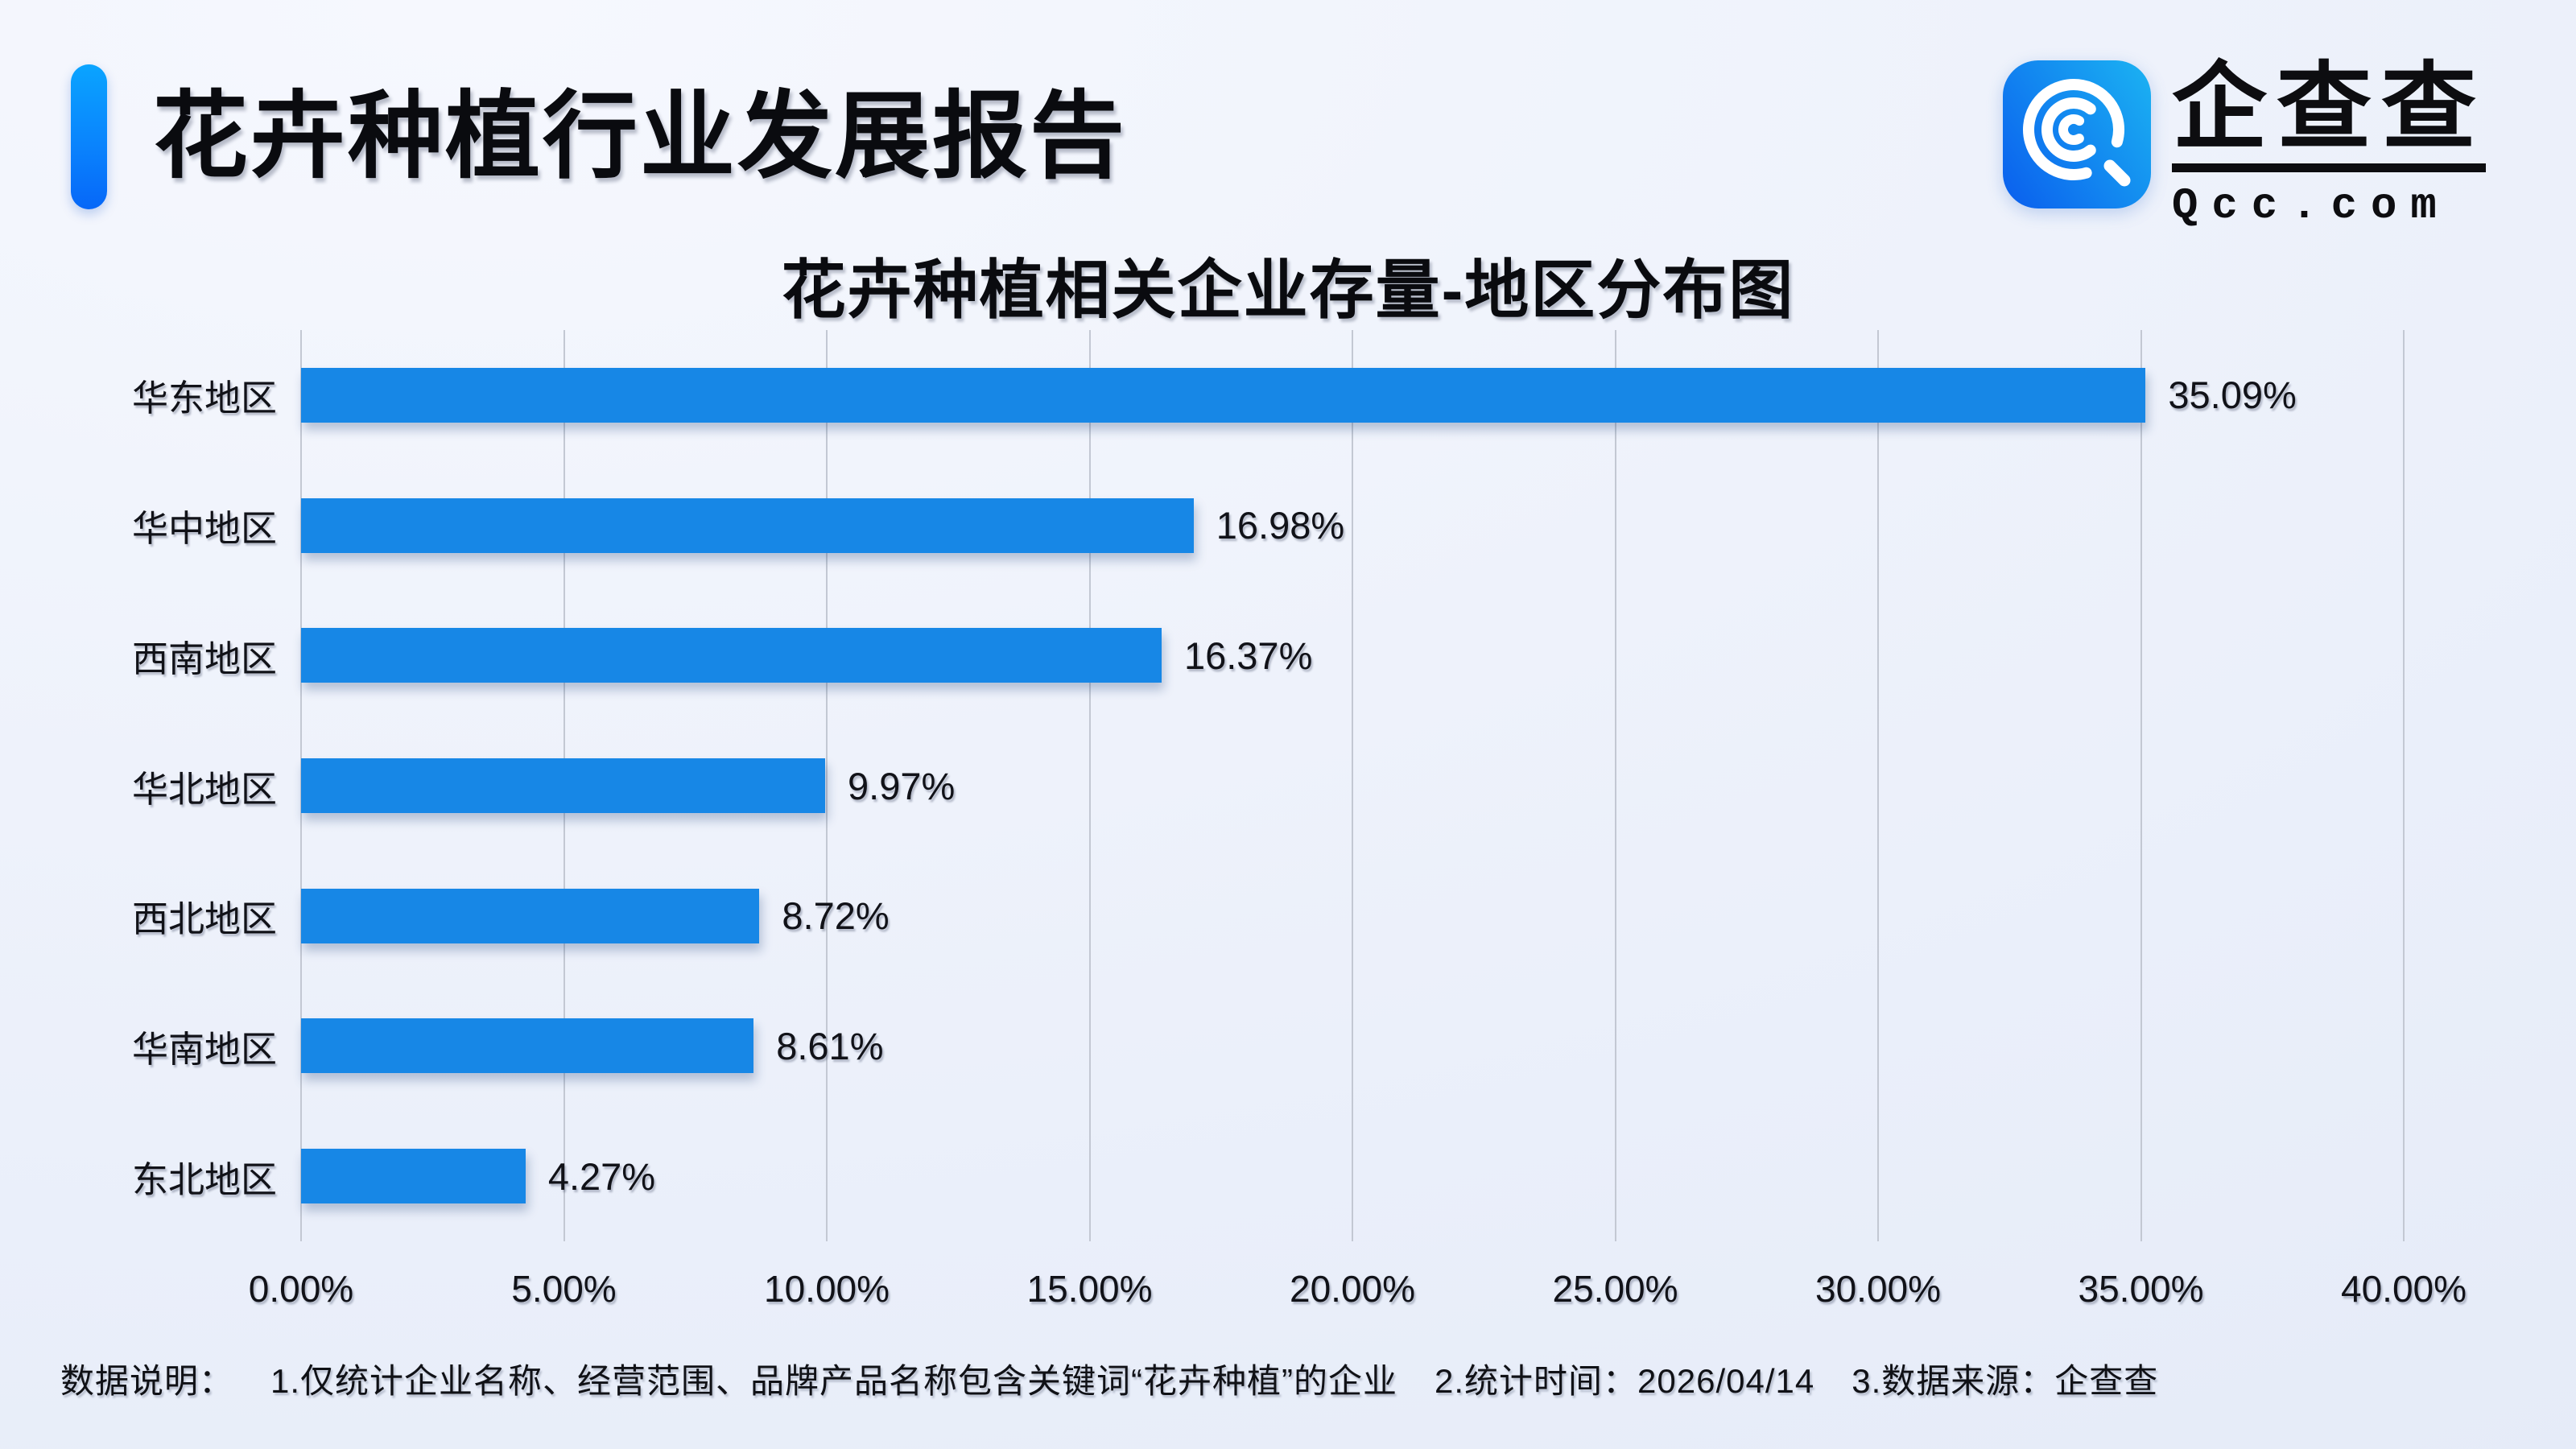 The width and height of the screenshot is (2576, 1449). What do you see at coordinates (564, 1289) in the screenshot?
I see `x-tick-label: 5.00%` at bounding box center [564, 1289].